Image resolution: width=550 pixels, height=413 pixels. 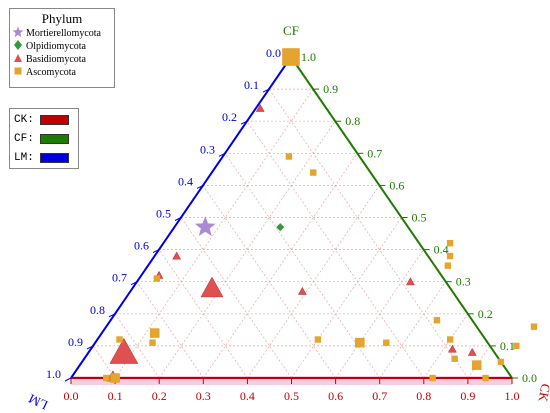 What do you see at coordinates (441, 250) in the screenshot?
I see `cf-tick-label: 0.4` at bounding box center [441, 250].